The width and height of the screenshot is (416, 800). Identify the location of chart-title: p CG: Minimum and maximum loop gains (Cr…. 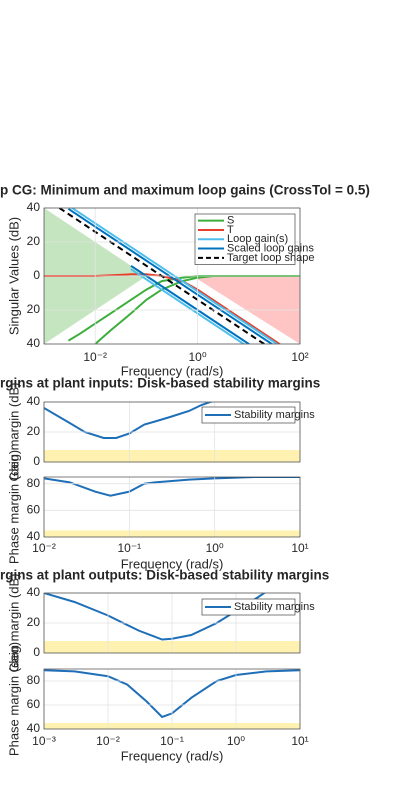
(185, 190).